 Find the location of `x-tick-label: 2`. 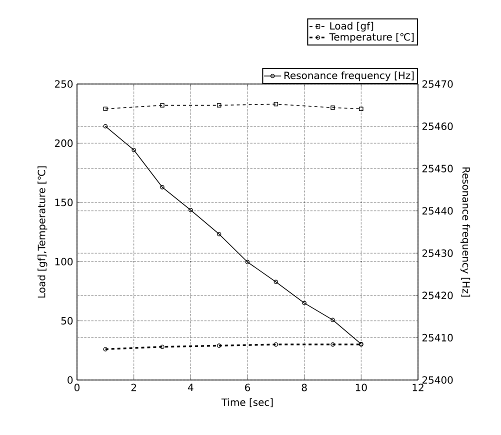

x-tick-label: 2 is located at coordinates (133, 388).